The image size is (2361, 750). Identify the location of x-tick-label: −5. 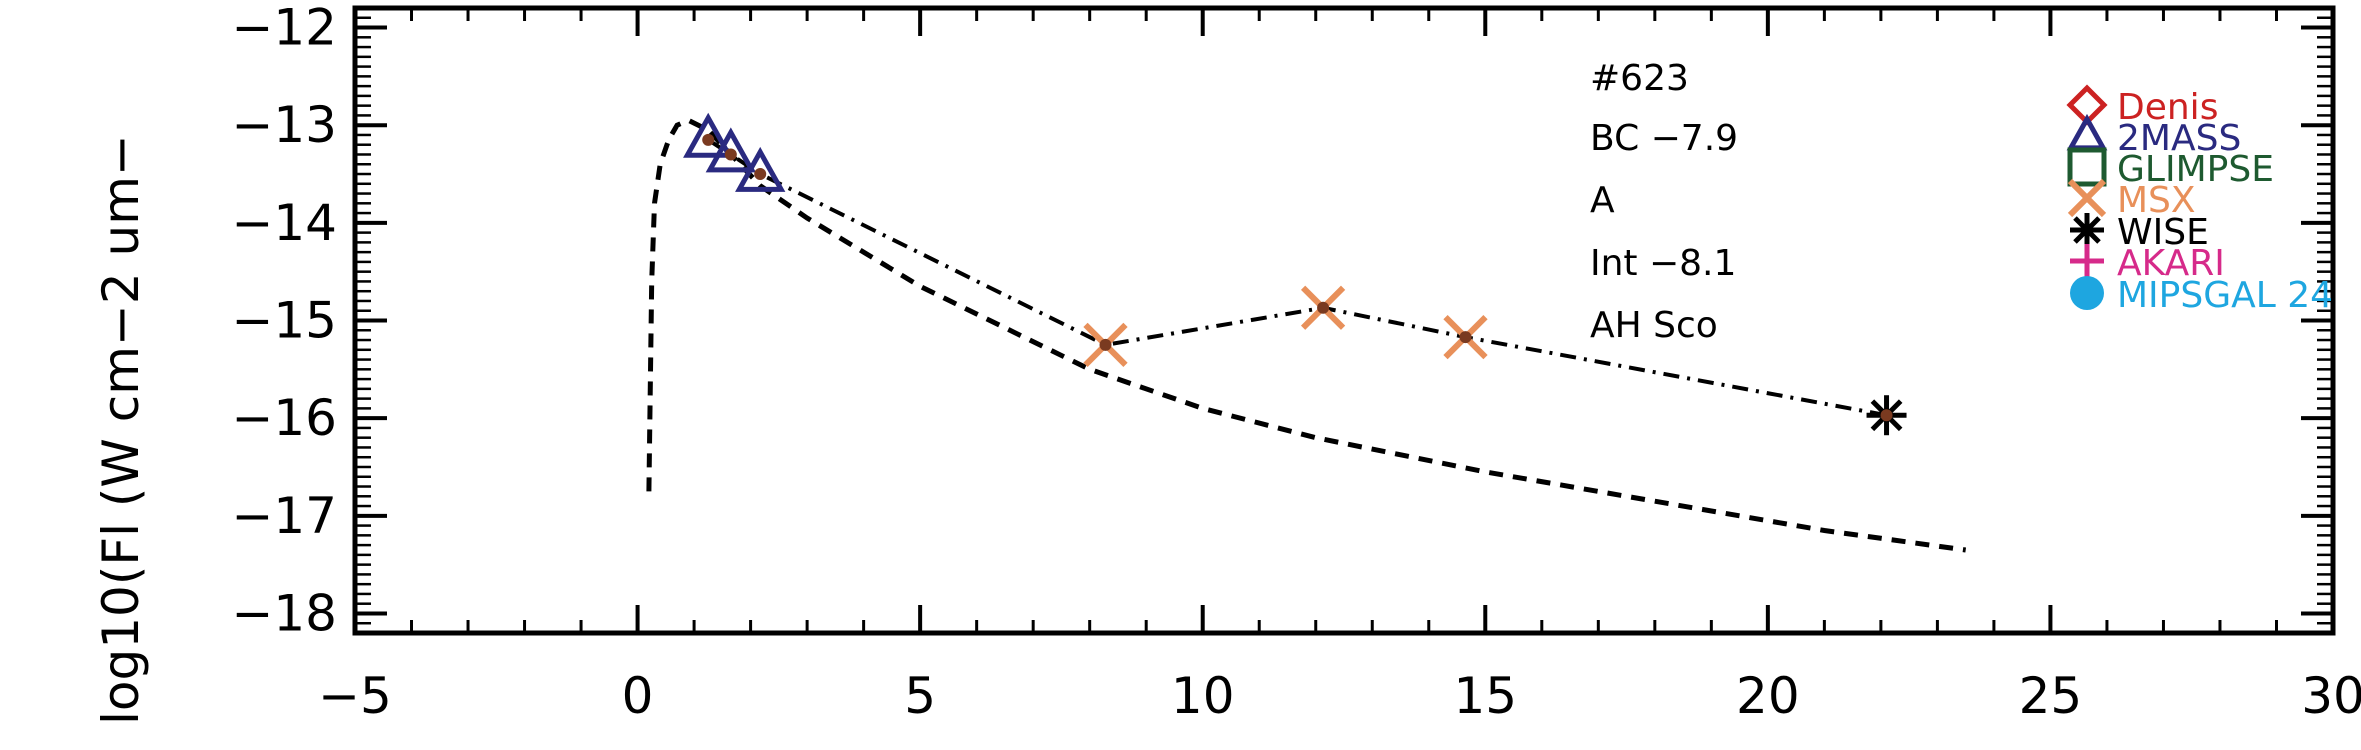
(355, 696).